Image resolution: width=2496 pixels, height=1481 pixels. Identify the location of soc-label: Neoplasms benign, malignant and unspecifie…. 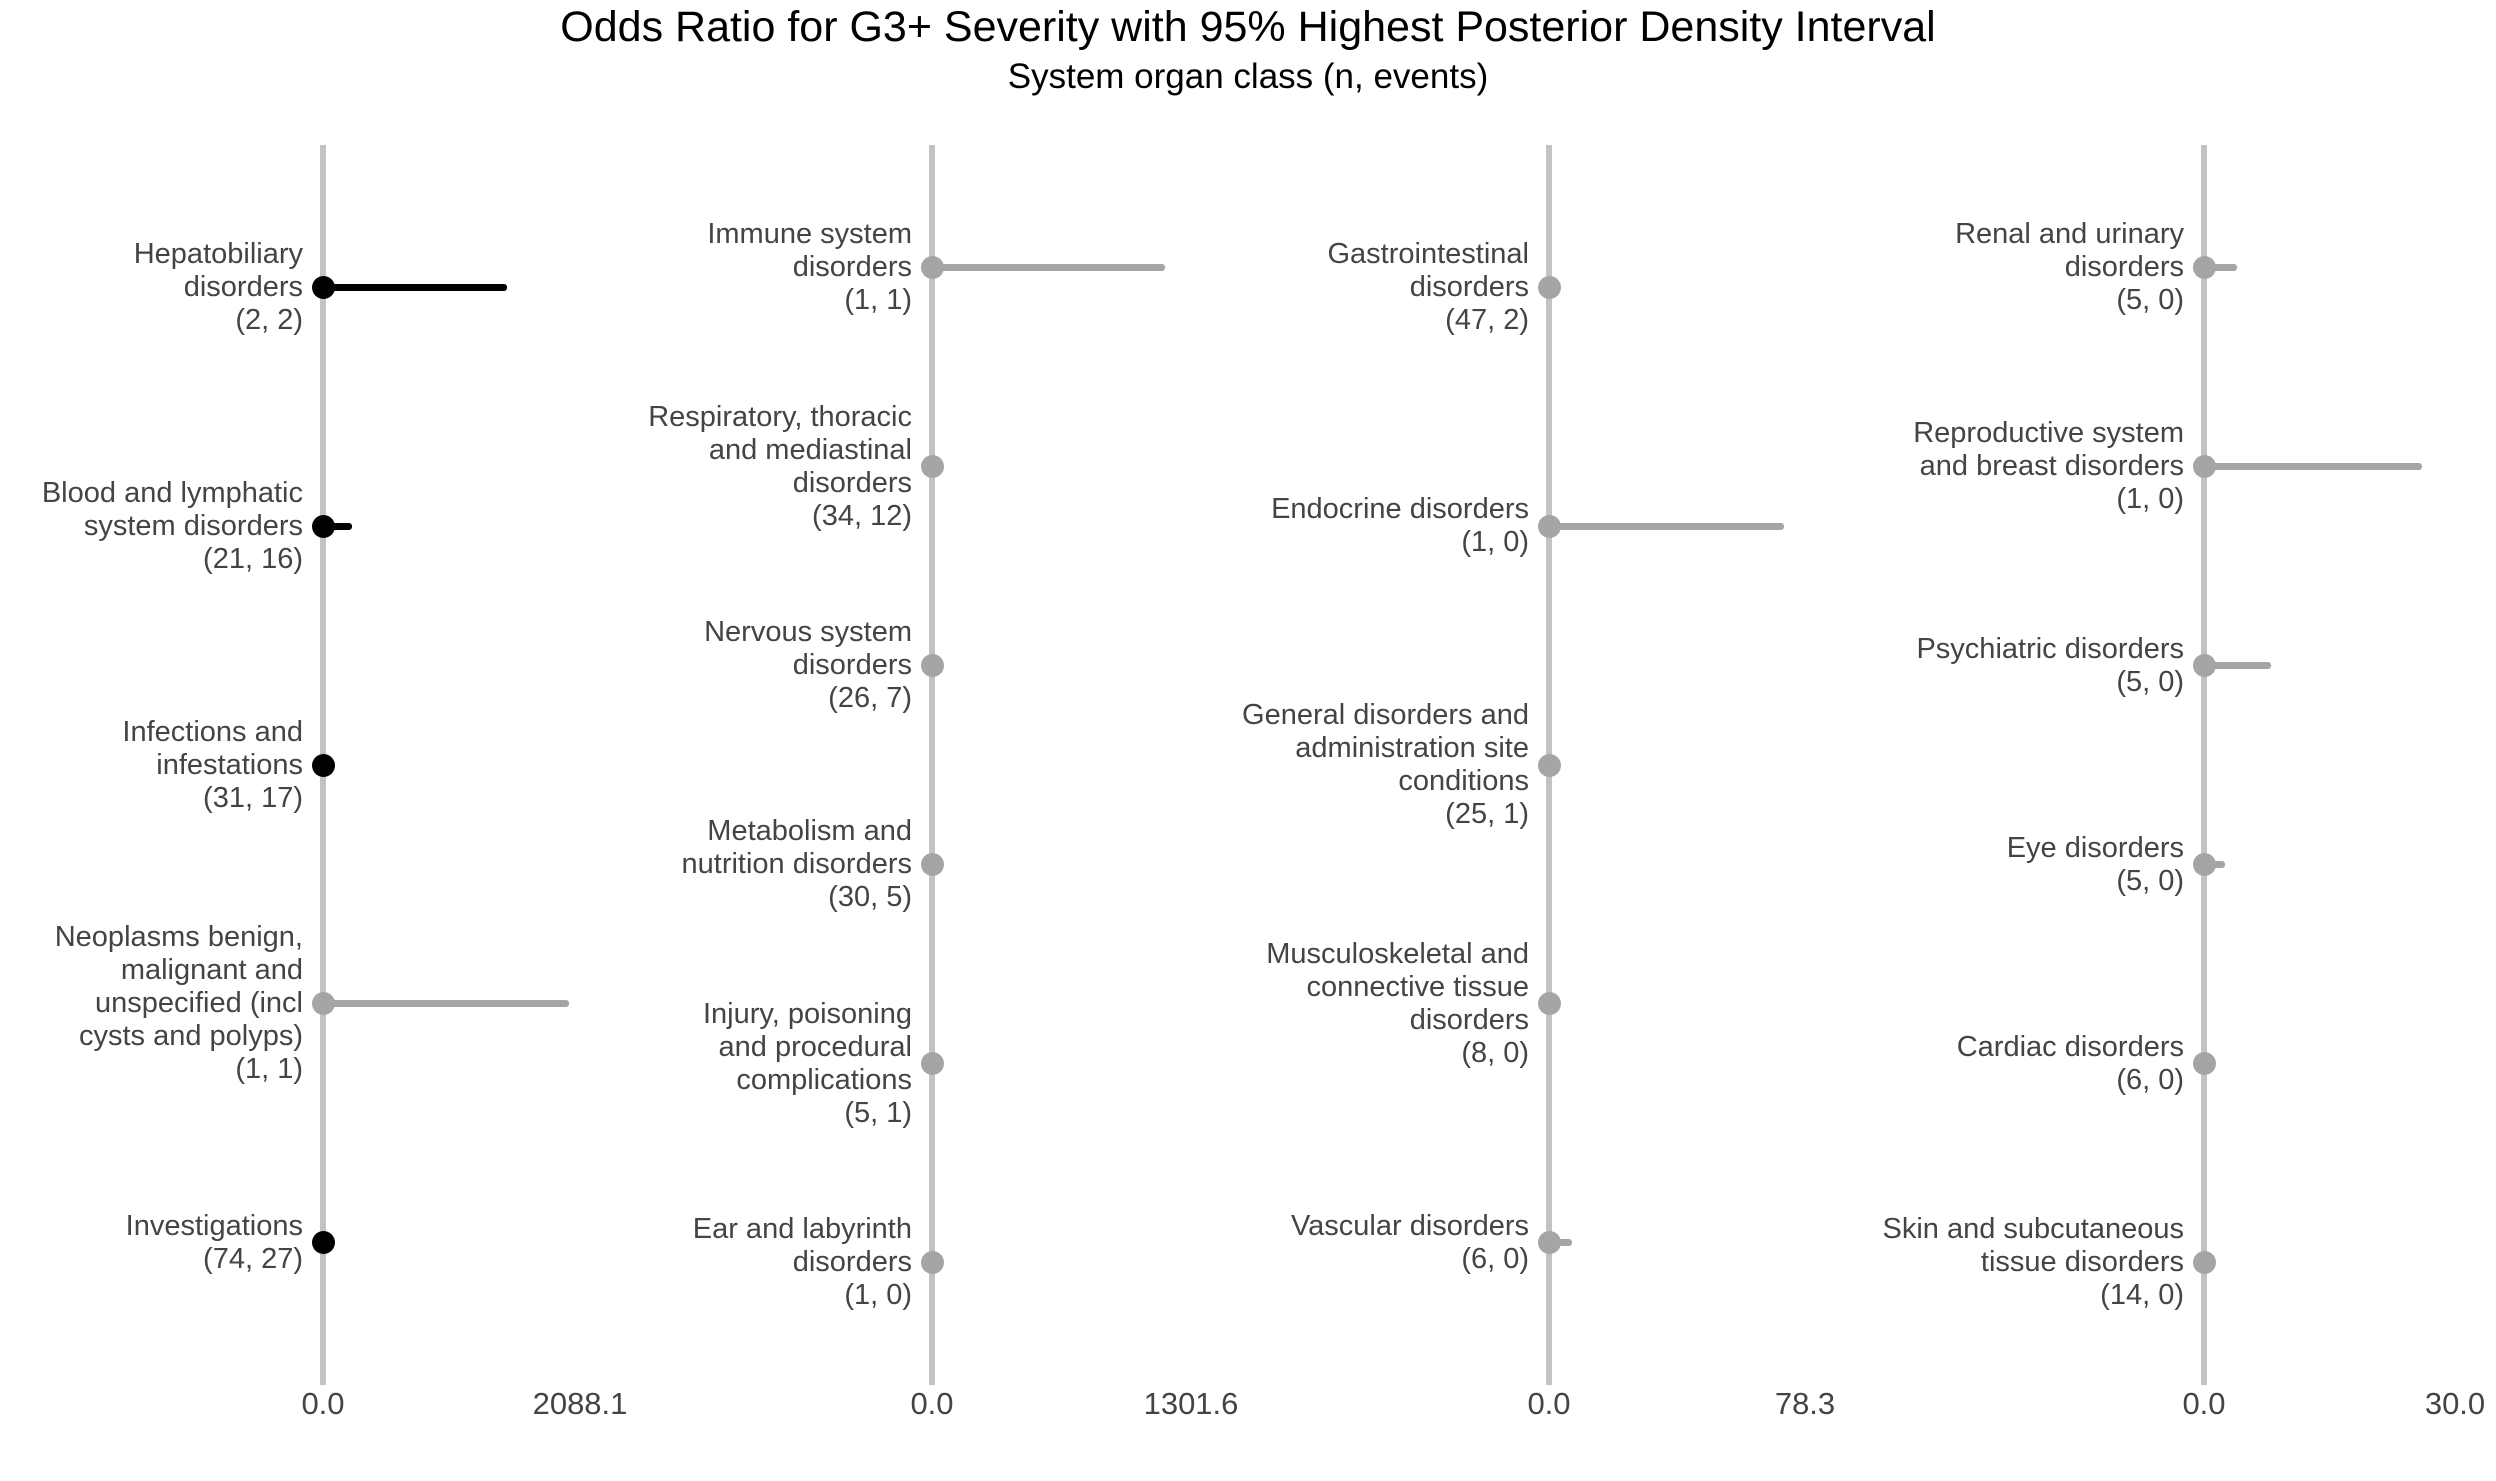
(151, 1003).